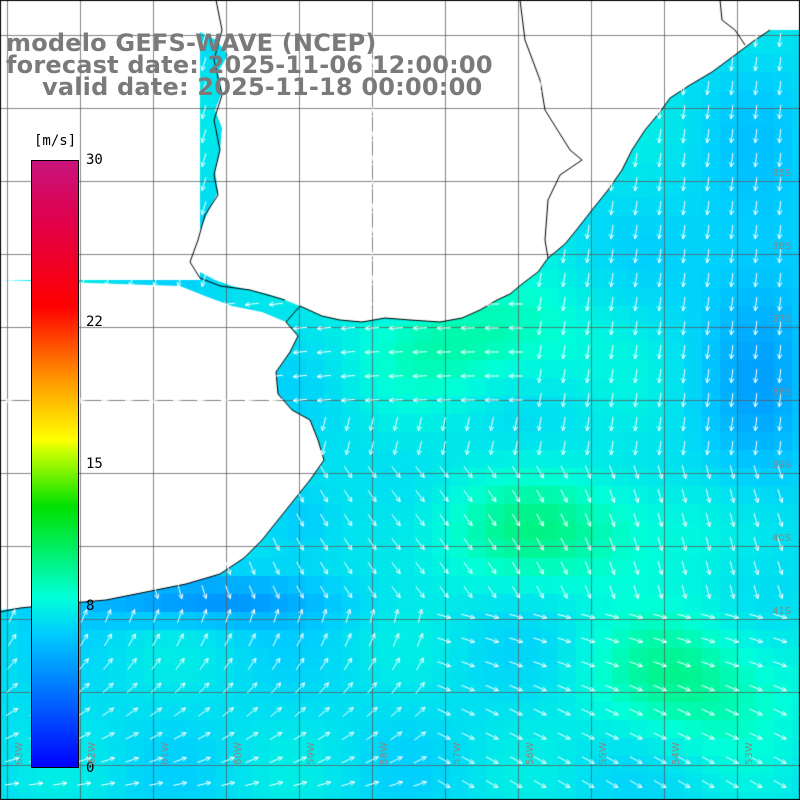 The image size is (800, 800). Describe the element at coordinates (92, 753) in the screenshot. I see `lon-label: 62W` at that location.